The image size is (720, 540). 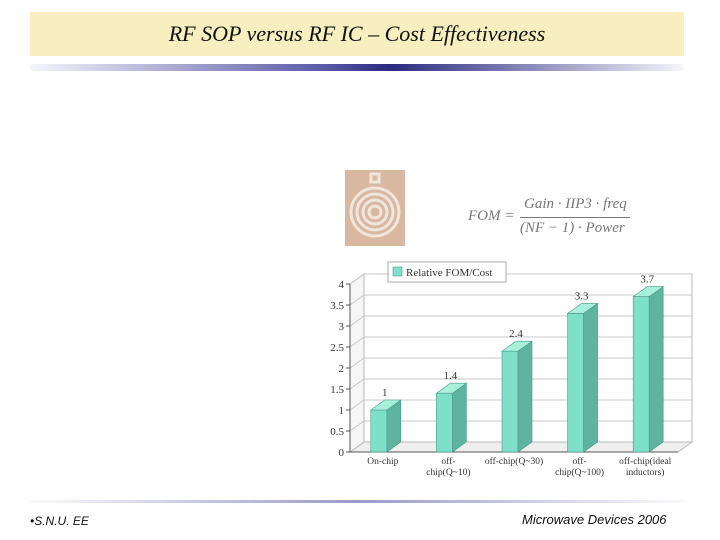 I want to click on category-label-4: off-, so click(x=580, y=461).